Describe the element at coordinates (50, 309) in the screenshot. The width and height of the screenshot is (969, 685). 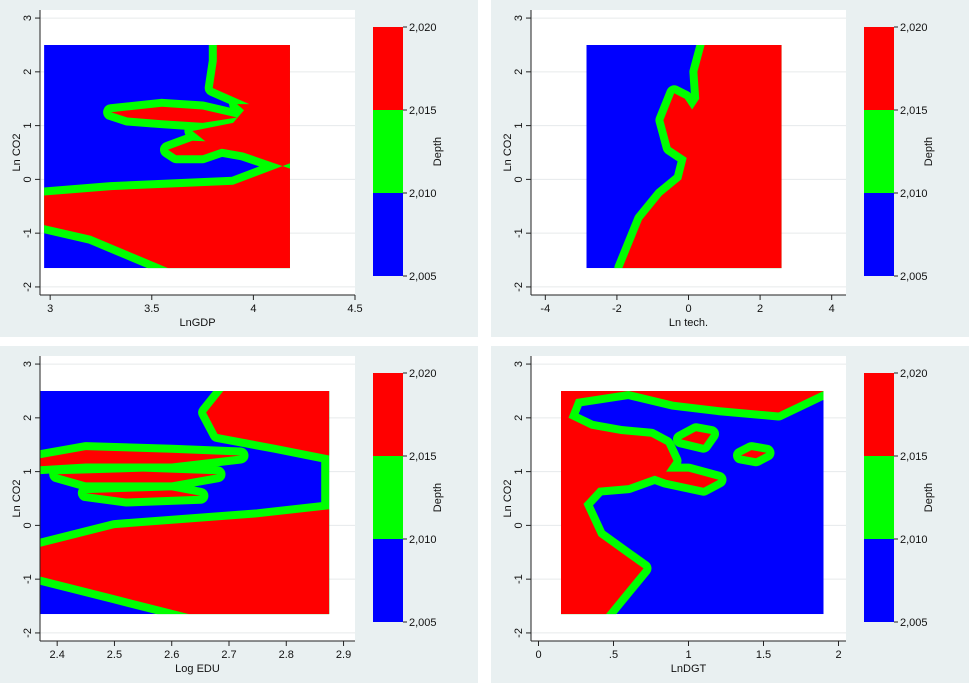
I see `x-tick-label: 3` at that location.